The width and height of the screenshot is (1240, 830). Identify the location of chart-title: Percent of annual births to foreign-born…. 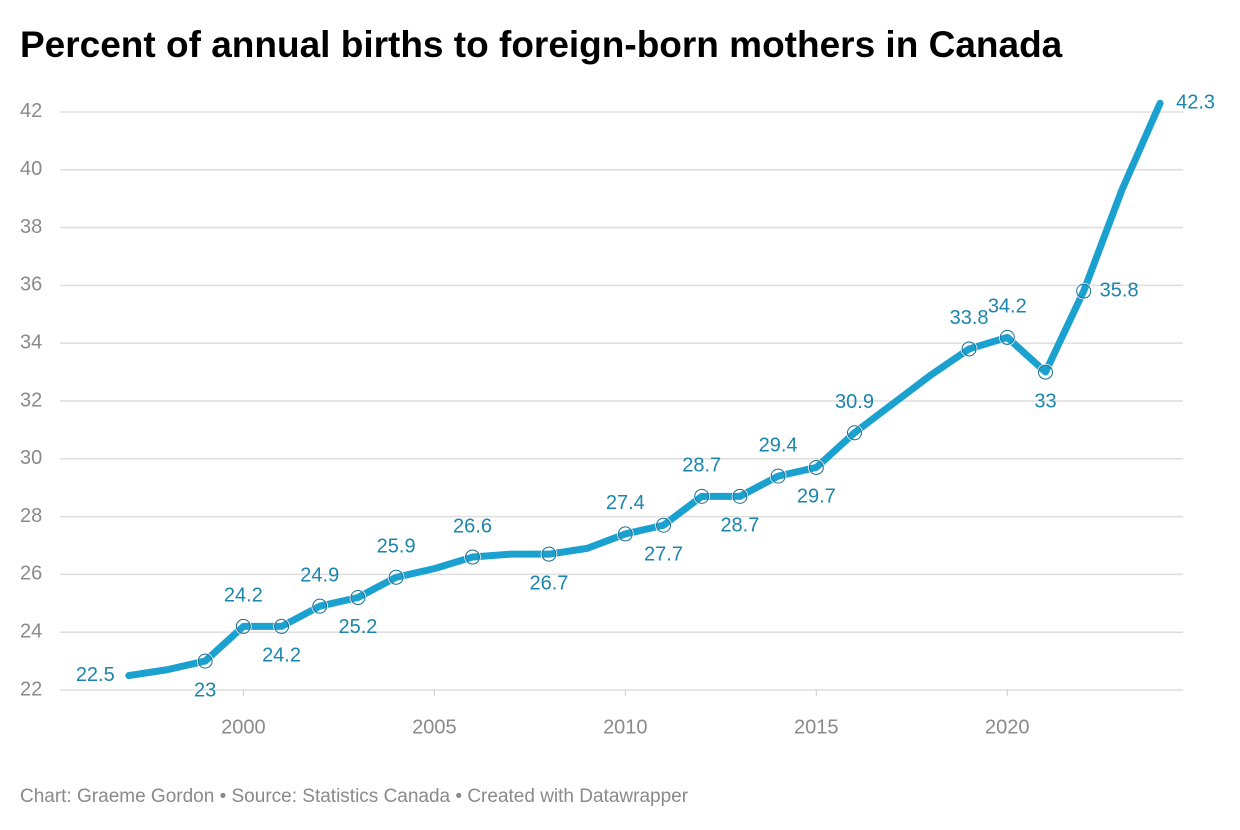
(541, 44).